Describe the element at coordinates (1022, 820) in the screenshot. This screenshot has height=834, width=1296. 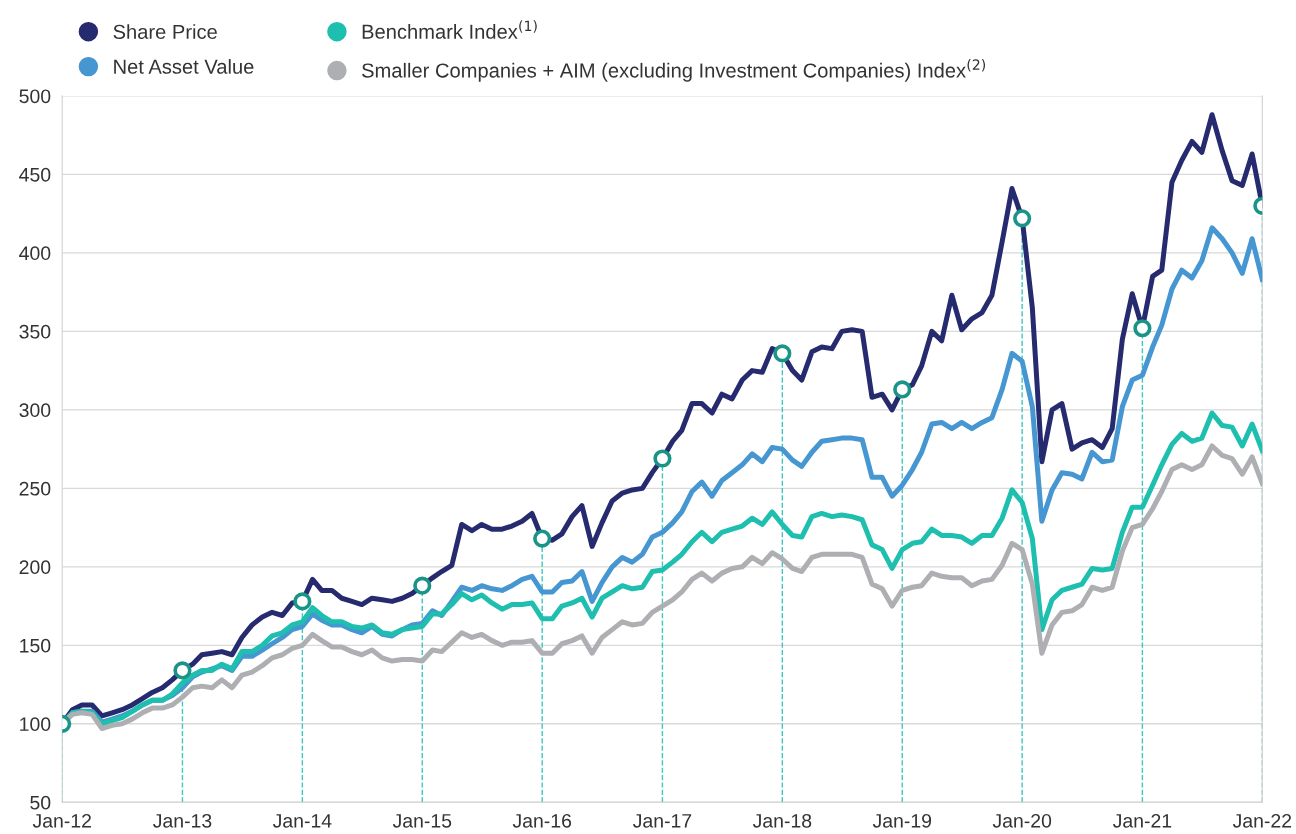
I see `x-tick-label: Jan-20` at that location.